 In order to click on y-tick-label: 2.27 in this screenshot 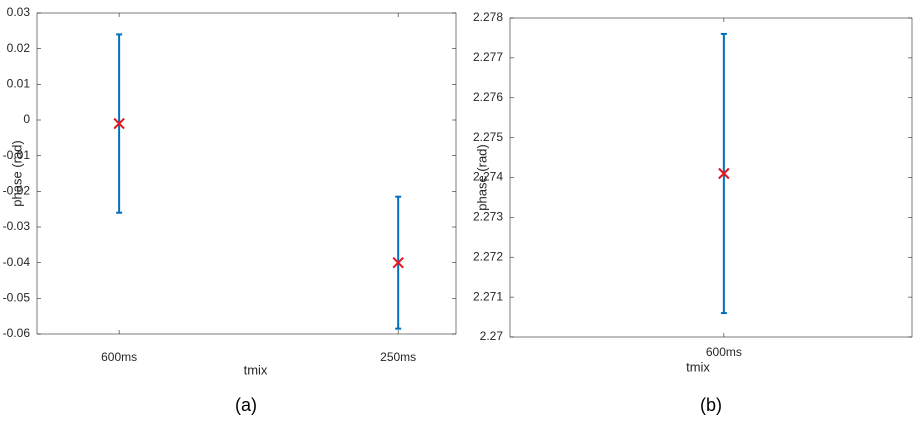, I will do `click(492, 336)`.